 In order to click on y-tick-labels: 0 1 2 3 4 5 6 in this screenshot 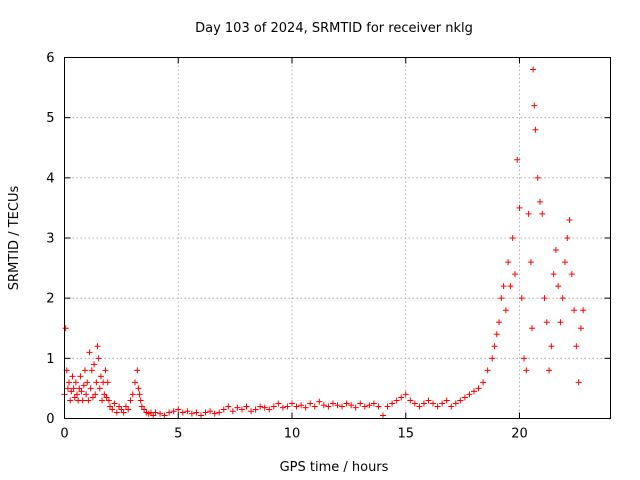, I will do `click(50, 239)`.